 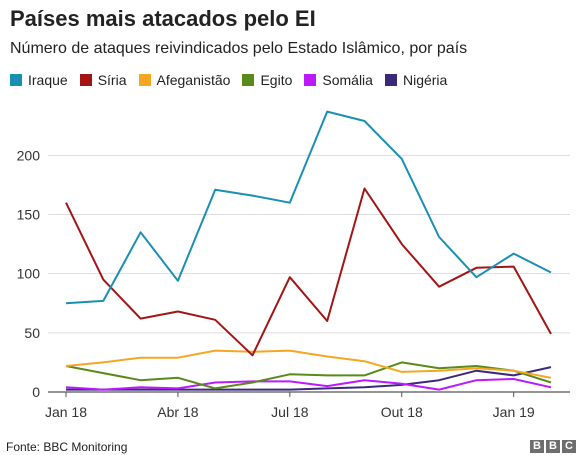 I want to click on legend-item-0: Iraque, so click(x=39, y=80).